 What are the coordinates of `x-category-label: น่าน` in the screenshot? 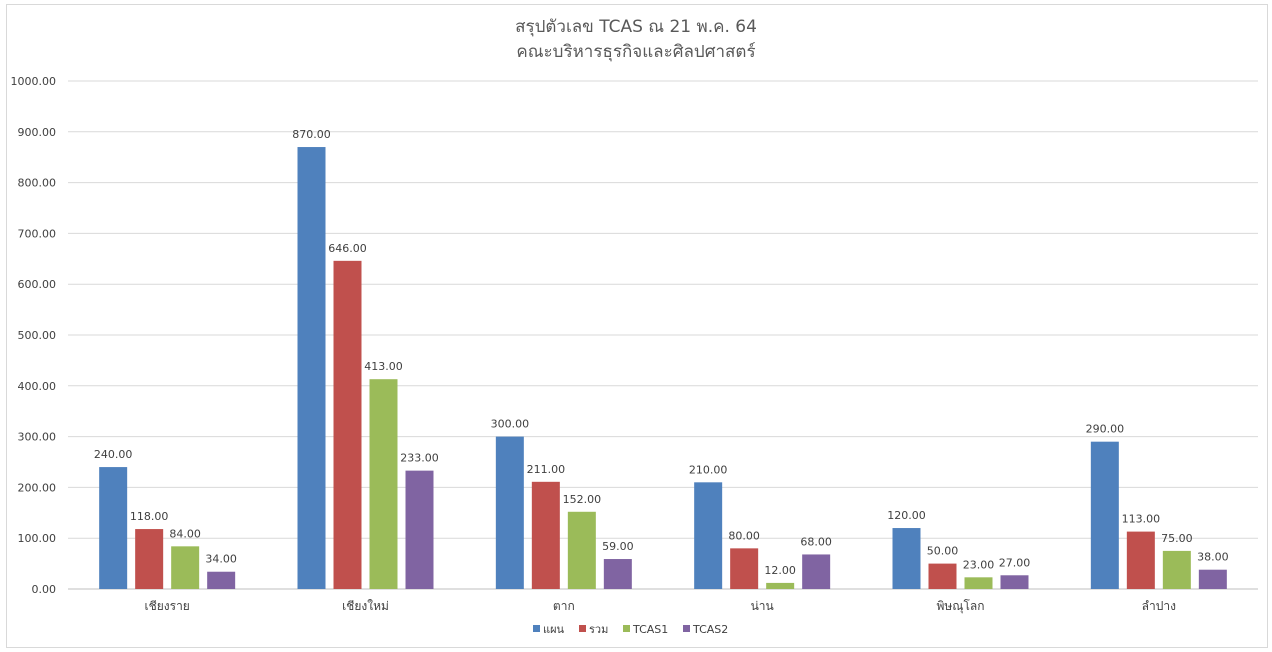 It's located at (762, 606).